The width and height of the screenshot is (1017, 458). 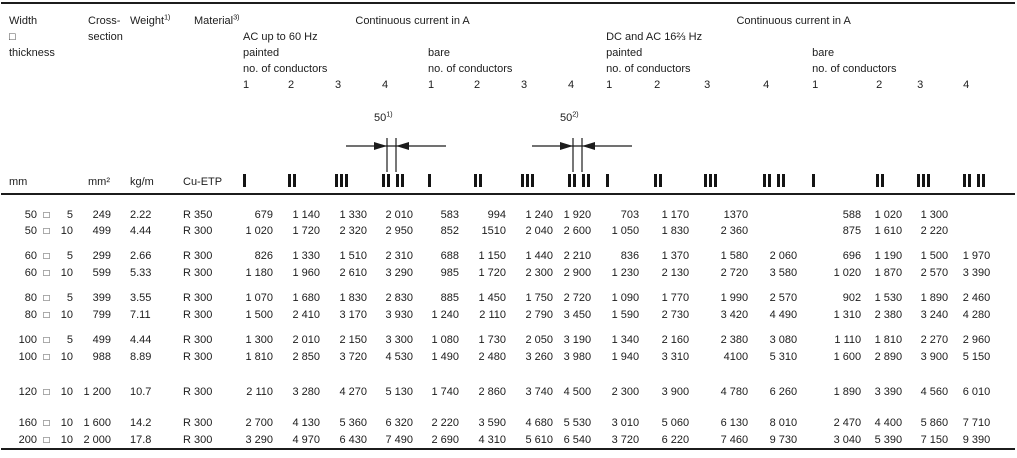 I want to click on dc-painted-current-1-conductor-cell: 1 050, so click(x=625, y=231).